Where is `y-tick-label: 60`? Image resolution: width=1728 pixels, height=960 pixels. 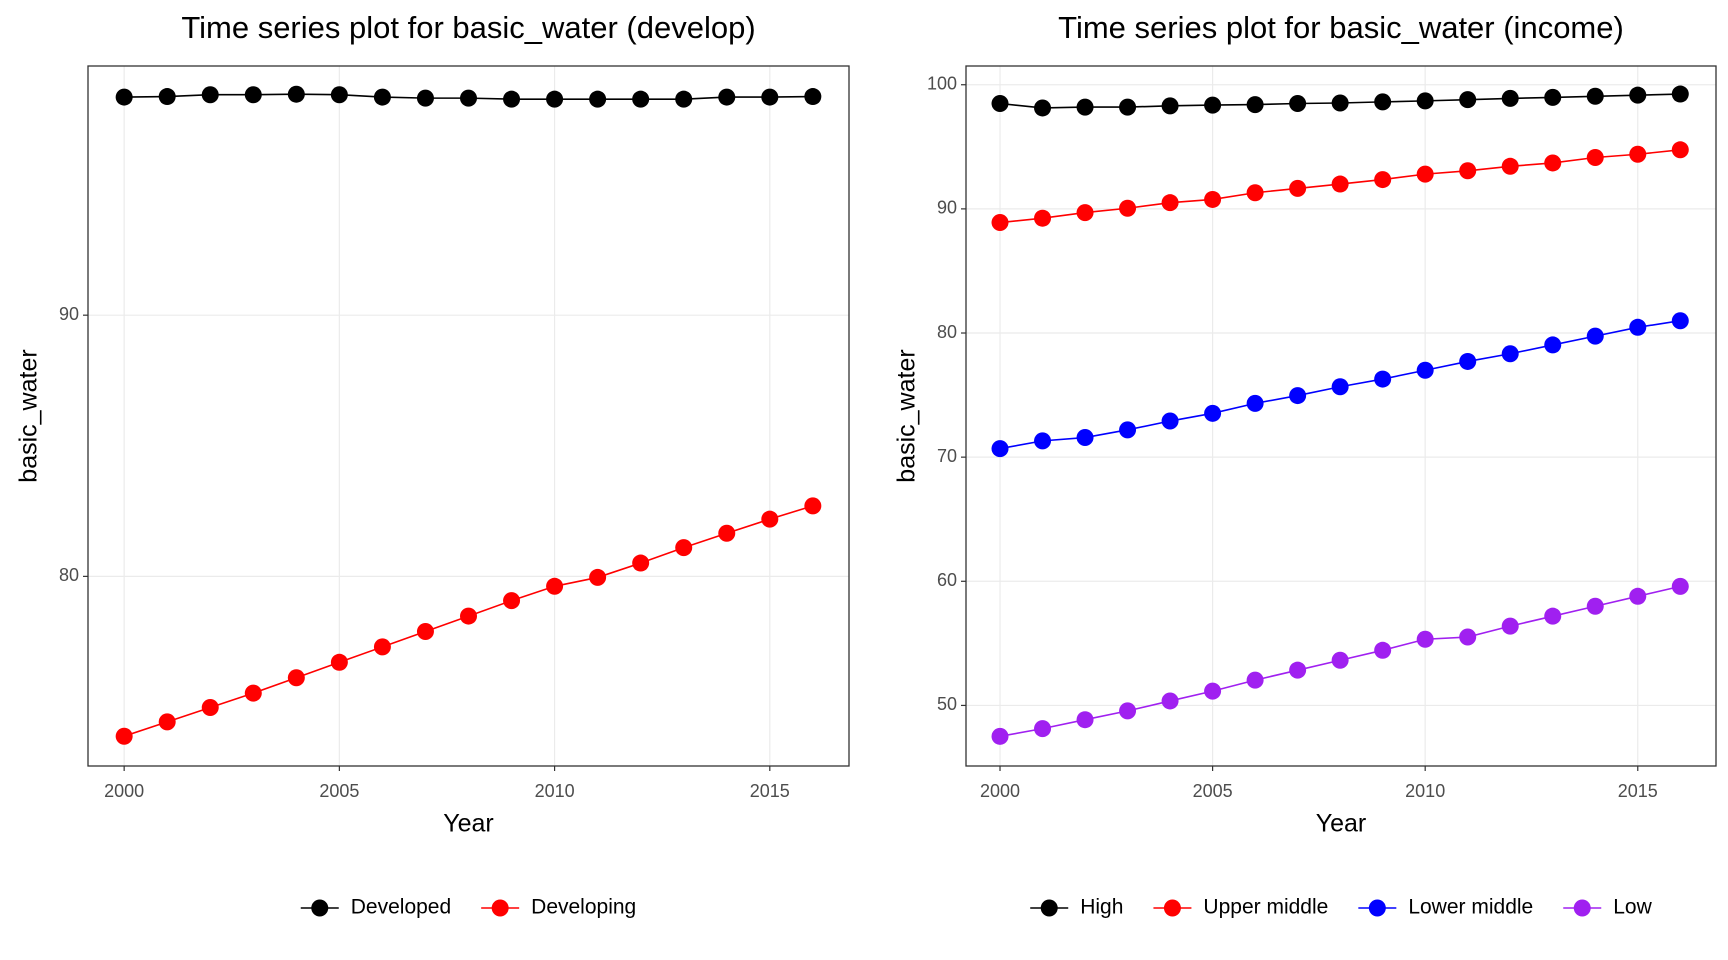 y-tick-label: 60 is located at coordinates (947, 580).